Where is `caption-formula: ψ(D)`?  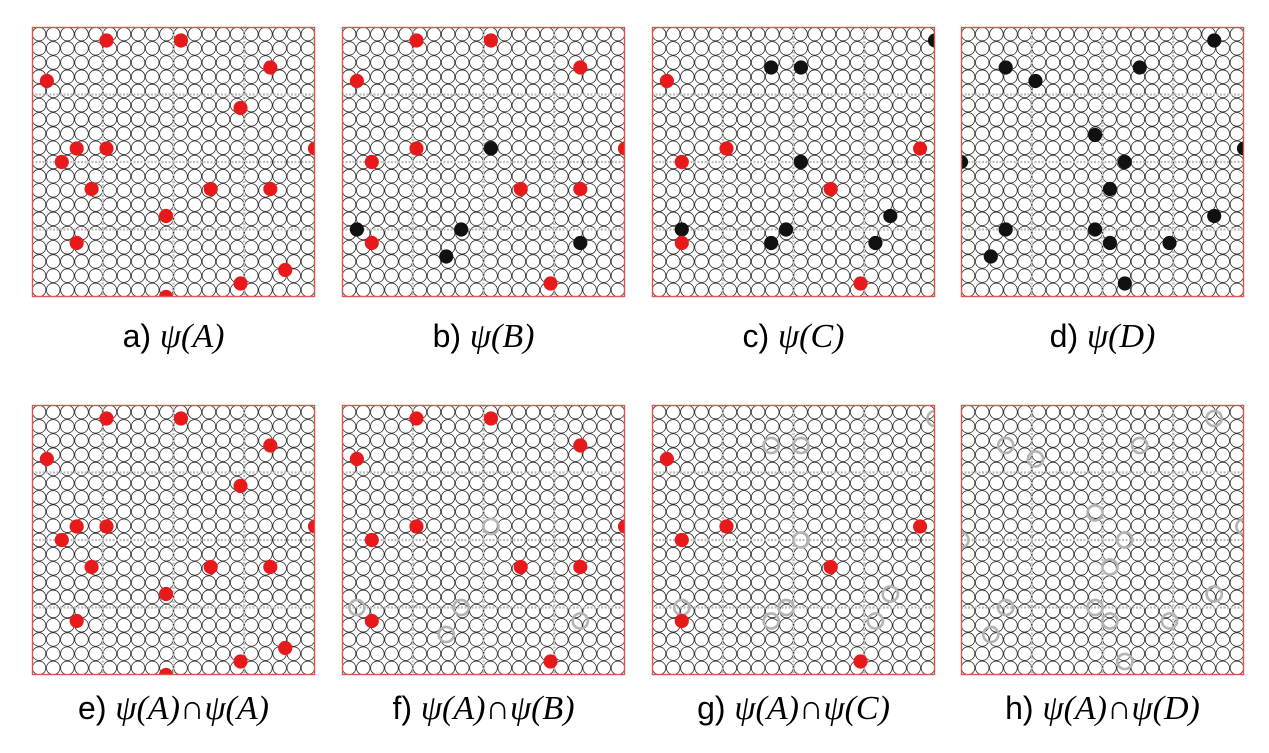
caption-formula: ψ(D) is located at coordinates (1121, 336).